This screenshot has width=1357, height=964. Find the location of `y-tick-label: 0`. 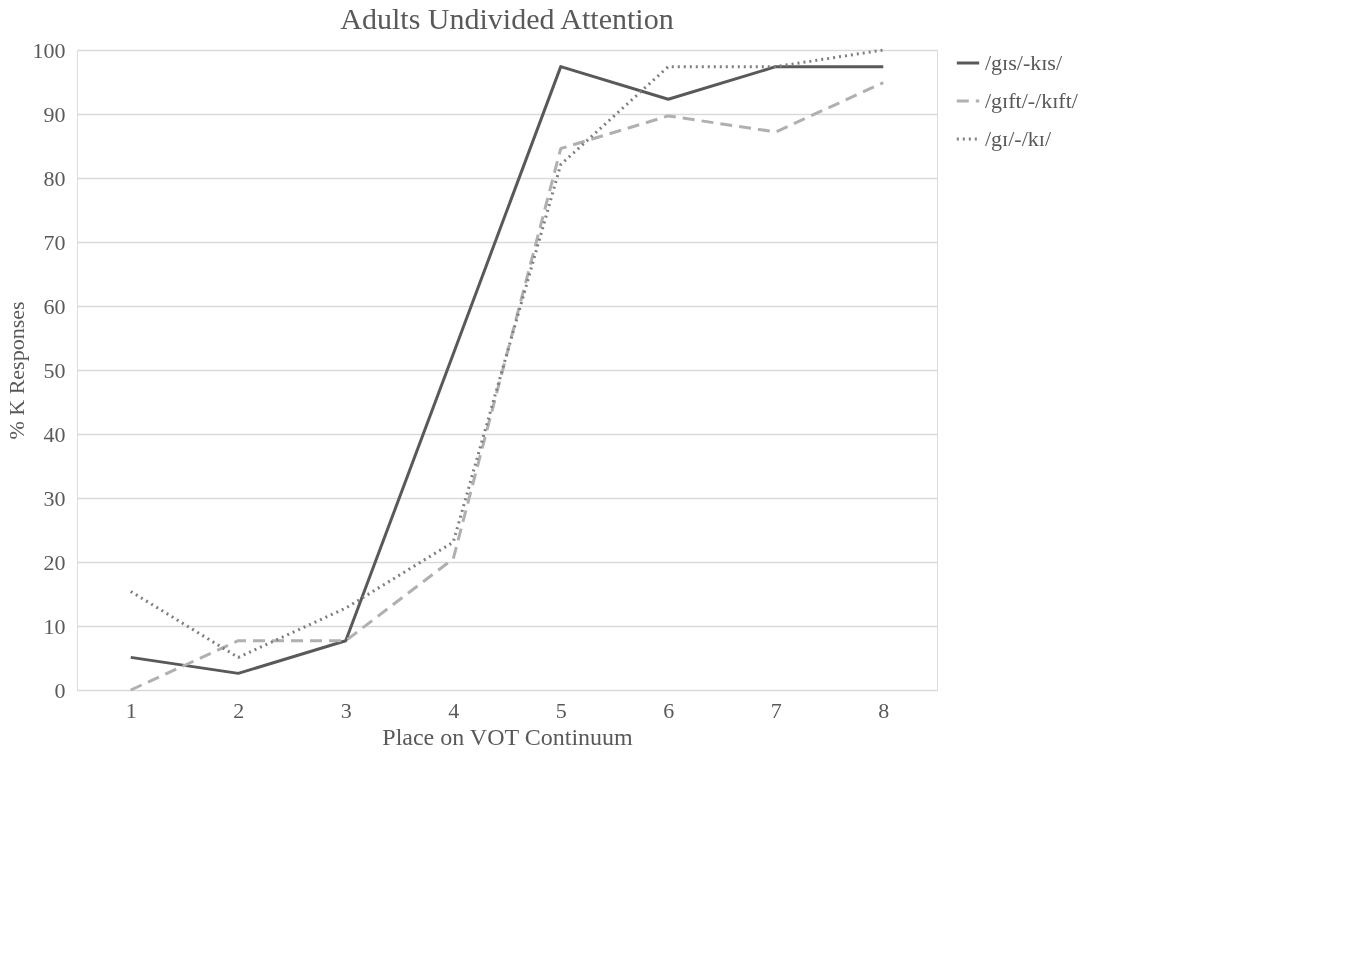

y-tick-label: 0 is located at coordinates (60, 690).